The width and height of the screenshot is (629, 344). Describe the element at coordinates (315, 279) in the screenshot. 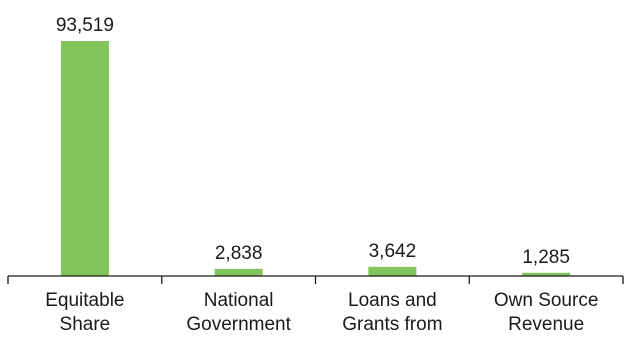

I see `x-axis` at that location.